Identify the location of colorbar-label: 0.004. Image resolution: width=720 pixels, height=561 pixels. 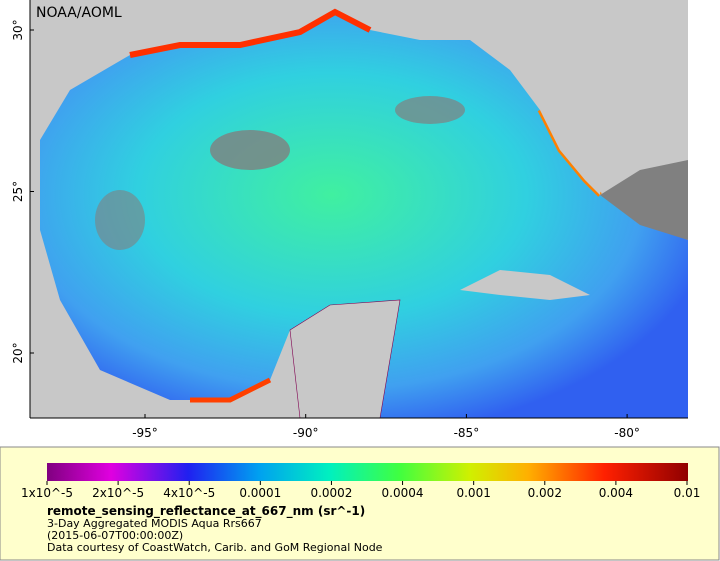
(616, 493).